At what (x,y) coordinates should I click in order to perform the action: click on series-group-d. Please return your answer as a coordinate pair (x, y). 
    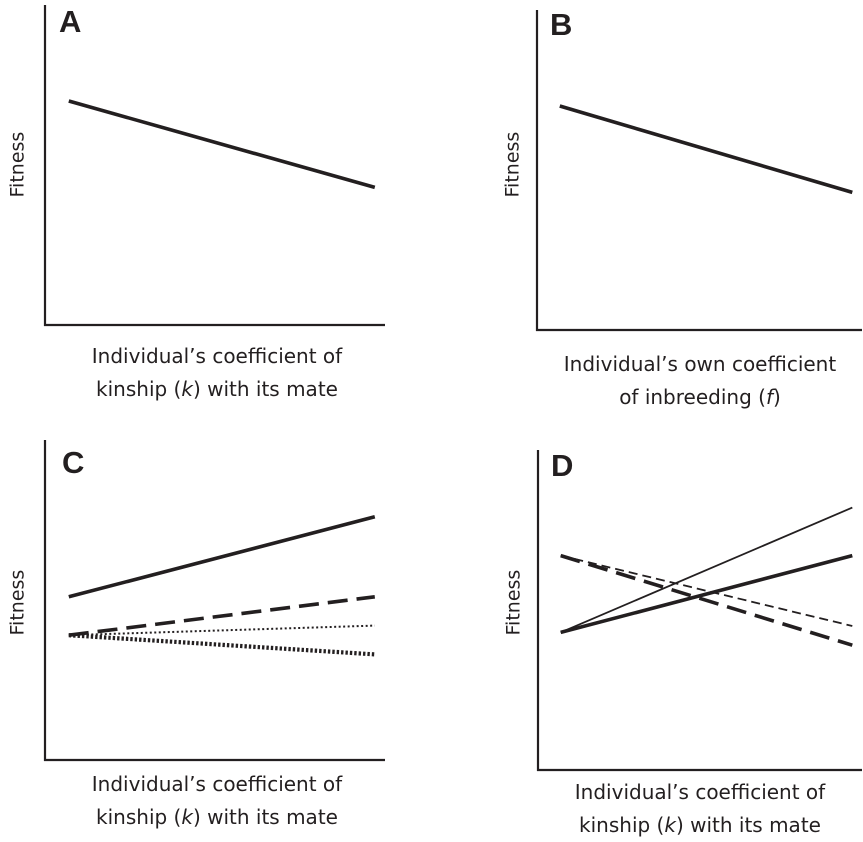
    Looking at the image, I should click on (706, 576).